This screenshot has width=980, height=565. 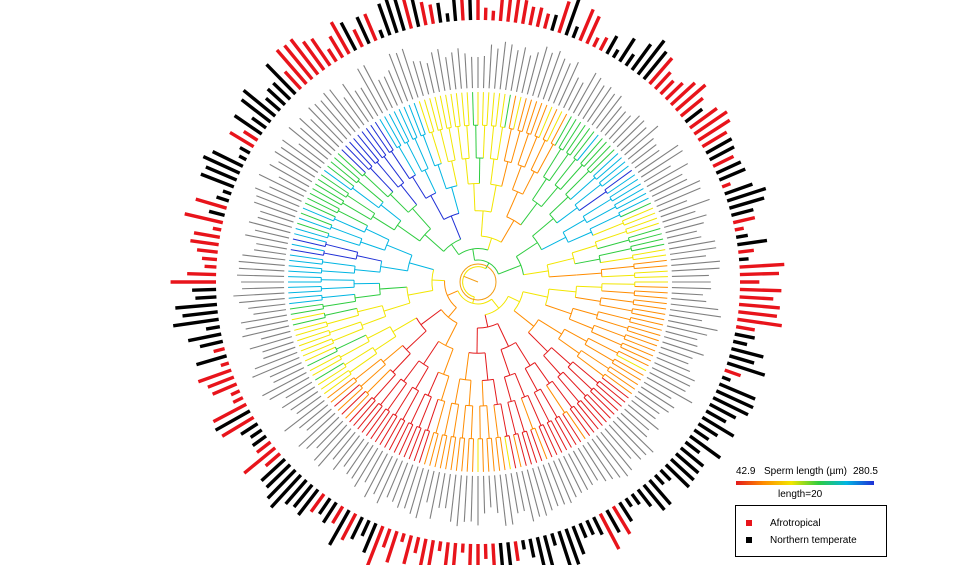 What do you see at coordinates (805, 483) in the screenshot?
I see `colorbar-gradient` at bounding box center [805, 483].